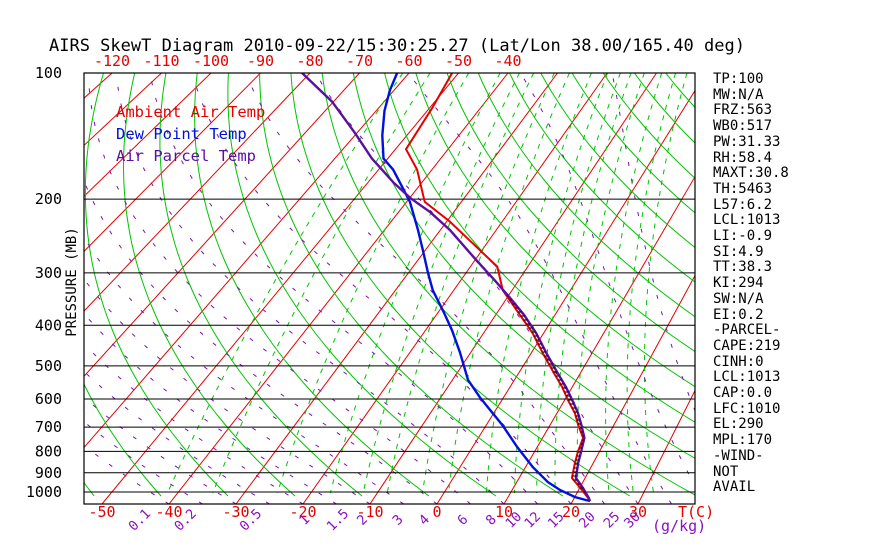  I want to click on svg-text: 20, so click(571, 512).